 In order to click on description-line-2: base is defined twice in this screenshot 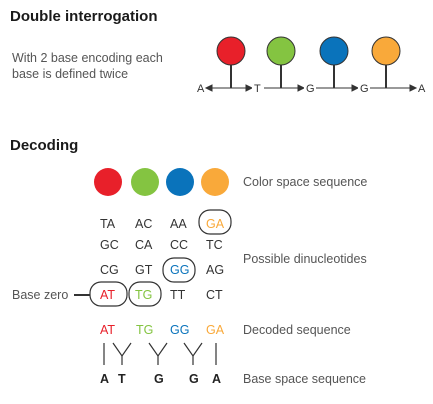, I will do `click(70, 74)`.